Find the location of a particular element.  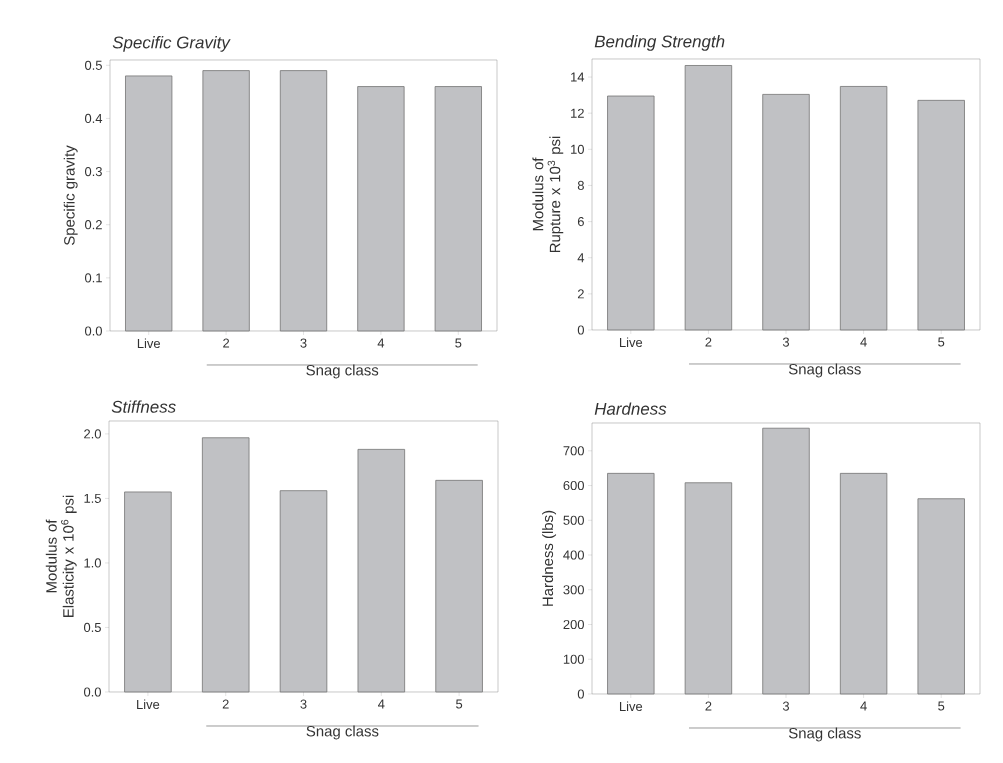

y-axis-title: Modulus of Rupture x 10$^{3}$ psi is located at coordinates (548, 194).